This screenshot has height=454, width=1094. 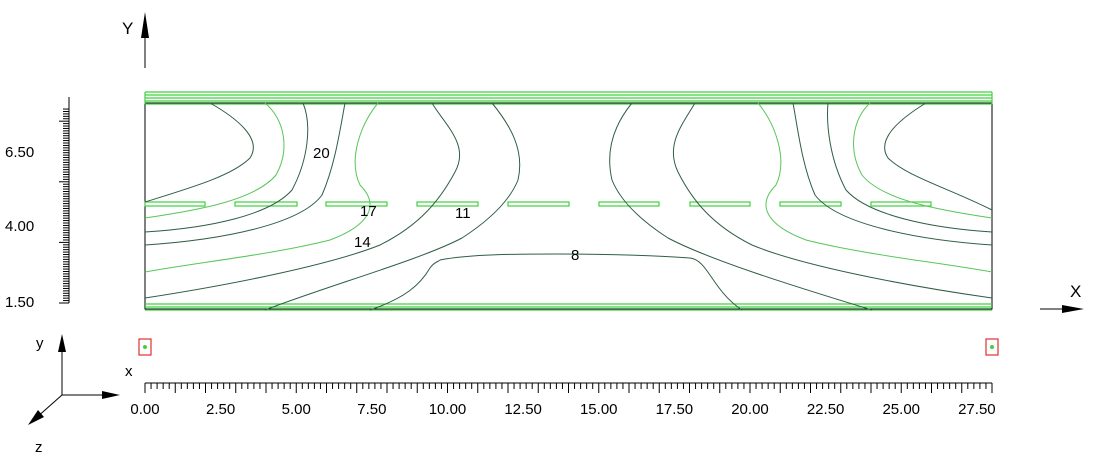 What do you see at coordinates (826, 409) in the screenshot?
I see `x-tick-label: 22.50` at bounding box center [826, 409].